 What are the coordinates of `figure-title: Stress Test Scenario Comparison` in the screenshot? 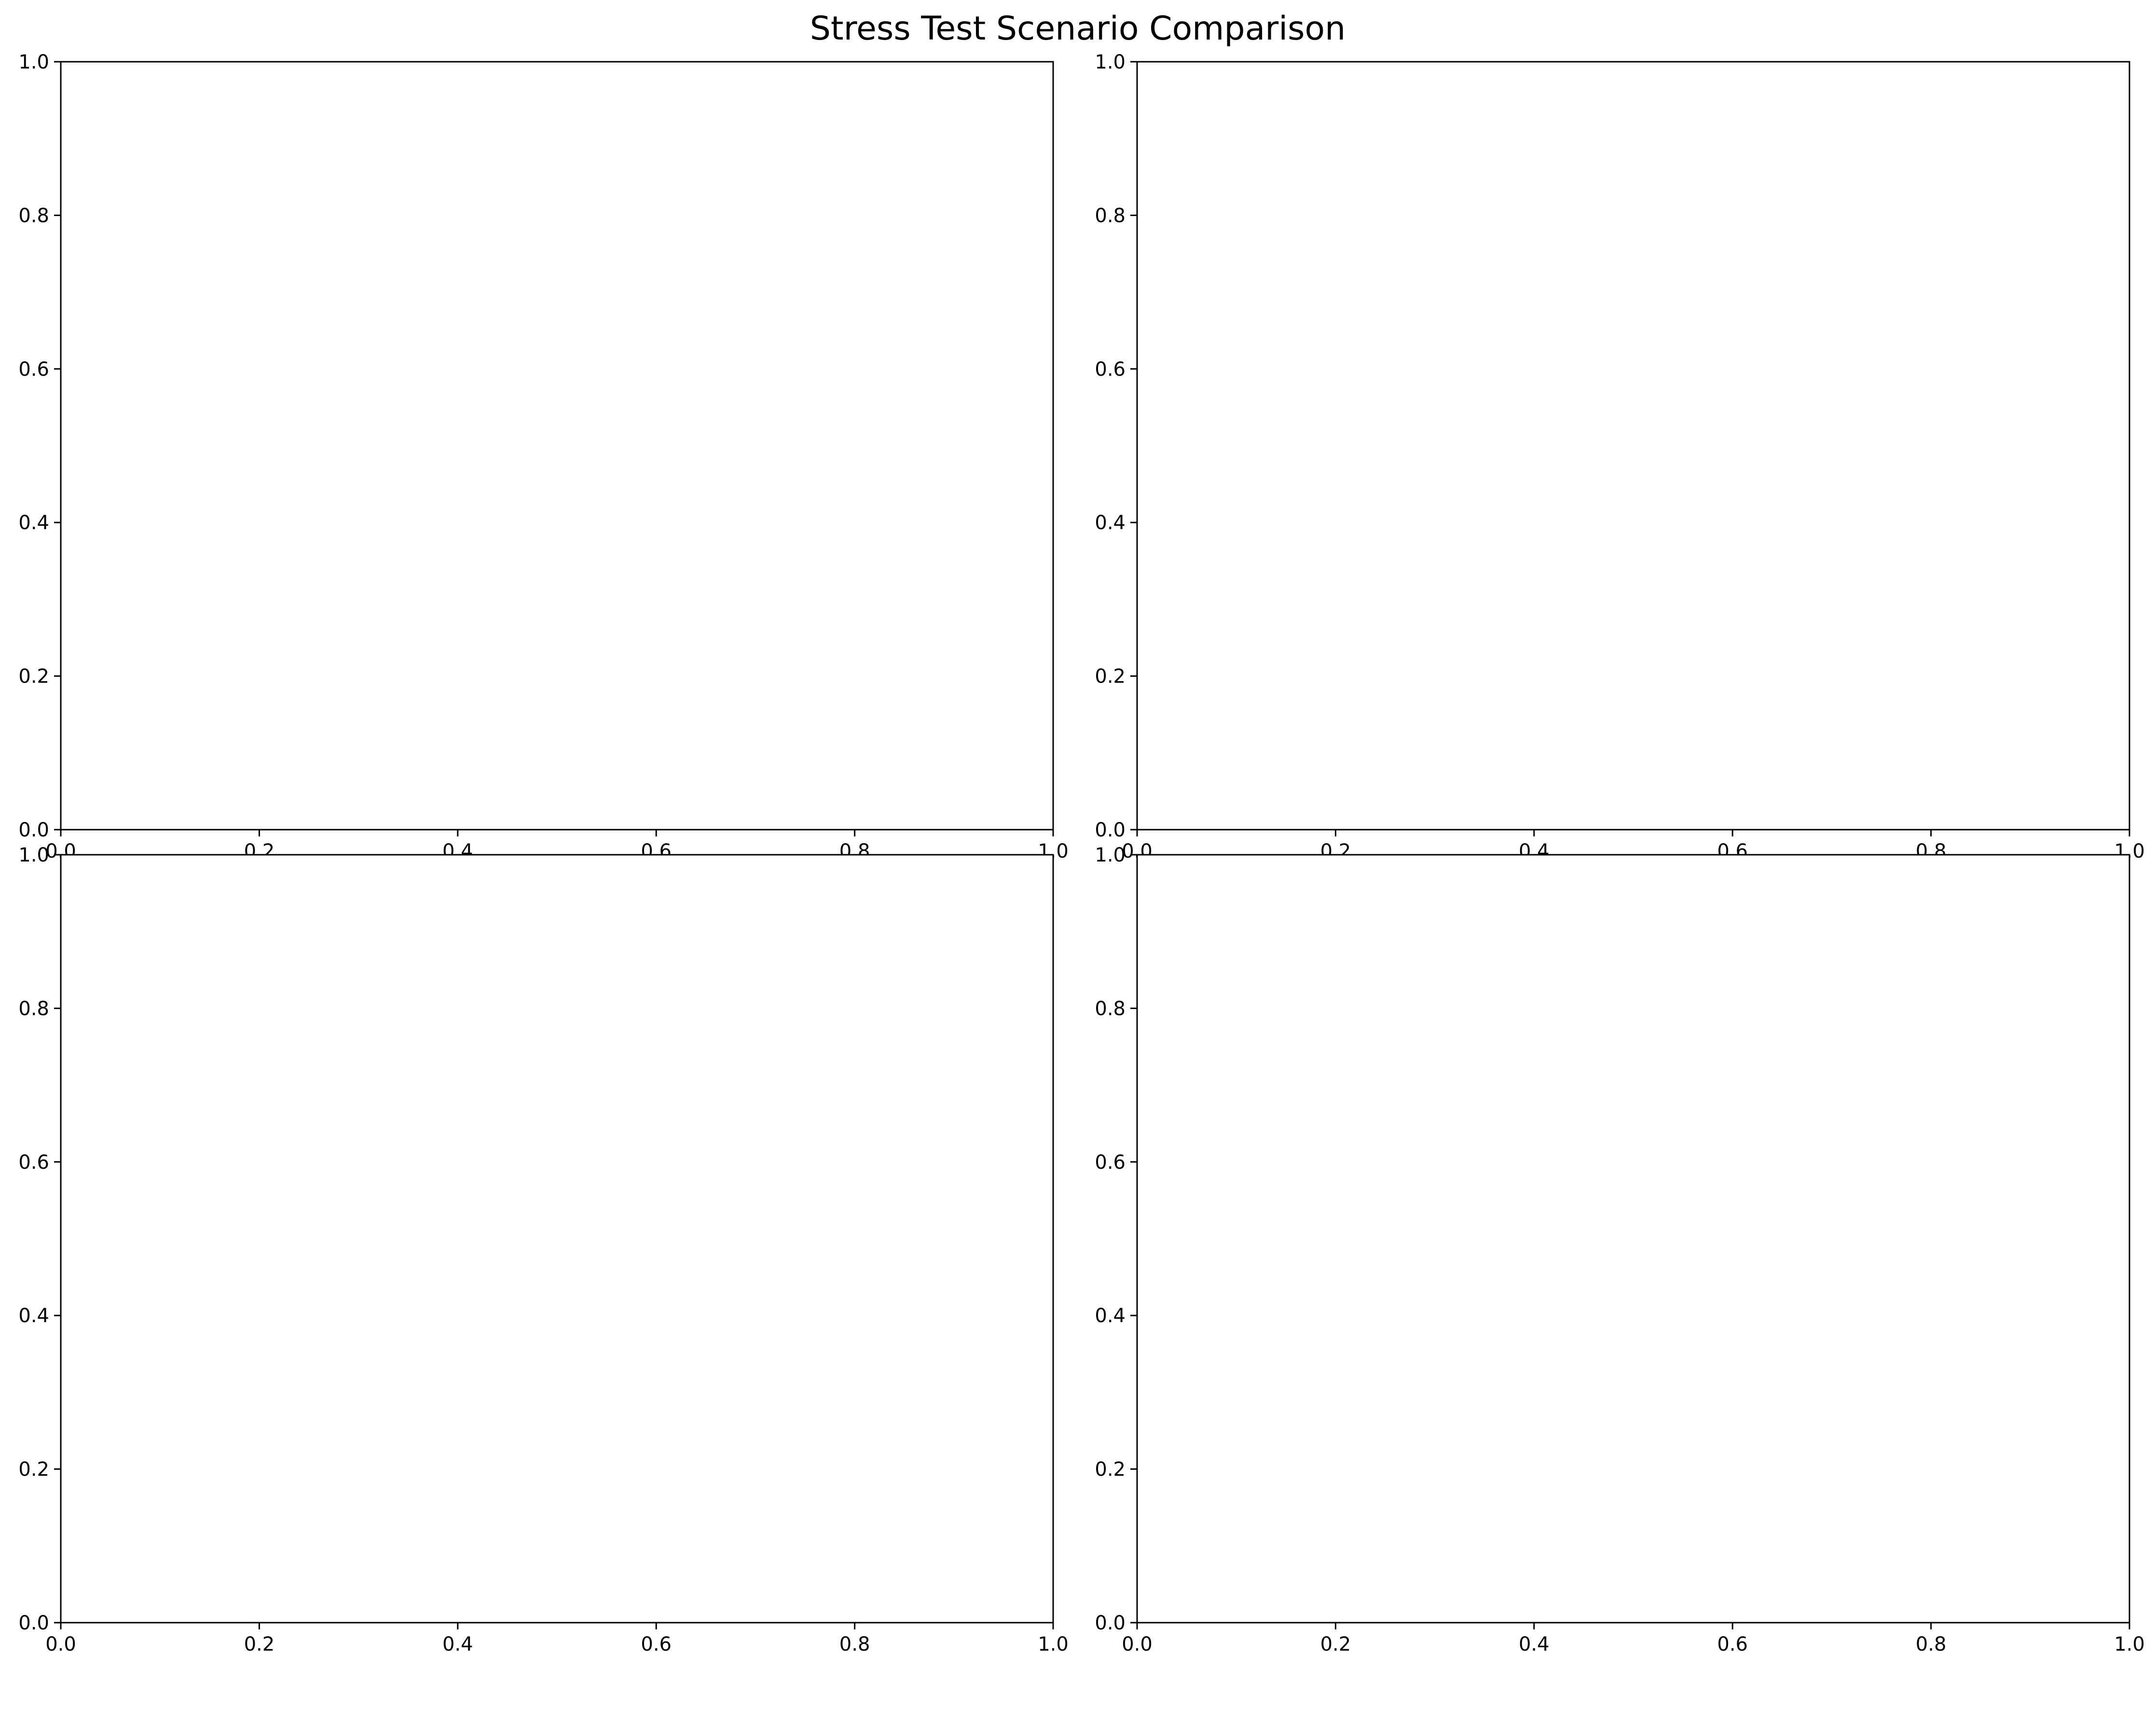 It's located at (1078, 29).